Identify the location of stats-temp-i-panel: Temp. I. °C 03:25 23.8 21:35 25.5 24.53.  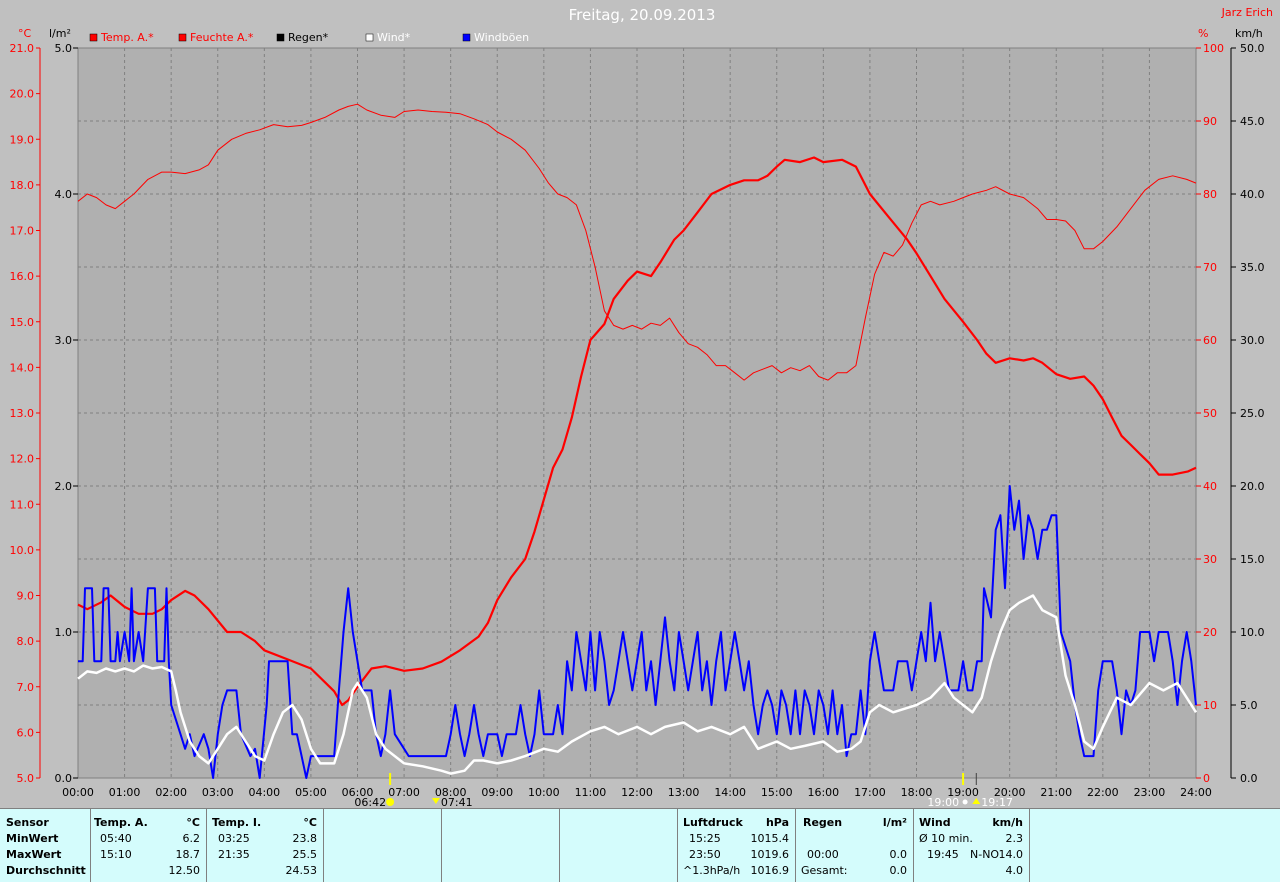
(265, 845).